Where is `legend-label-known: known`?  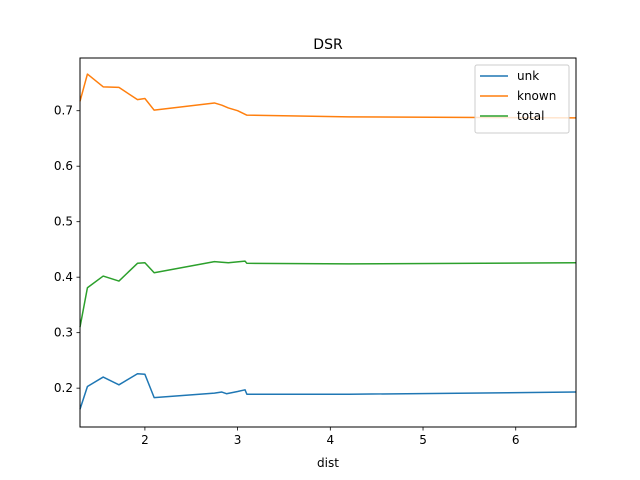
legend-label-known: known is located at coordinates (536, 96).